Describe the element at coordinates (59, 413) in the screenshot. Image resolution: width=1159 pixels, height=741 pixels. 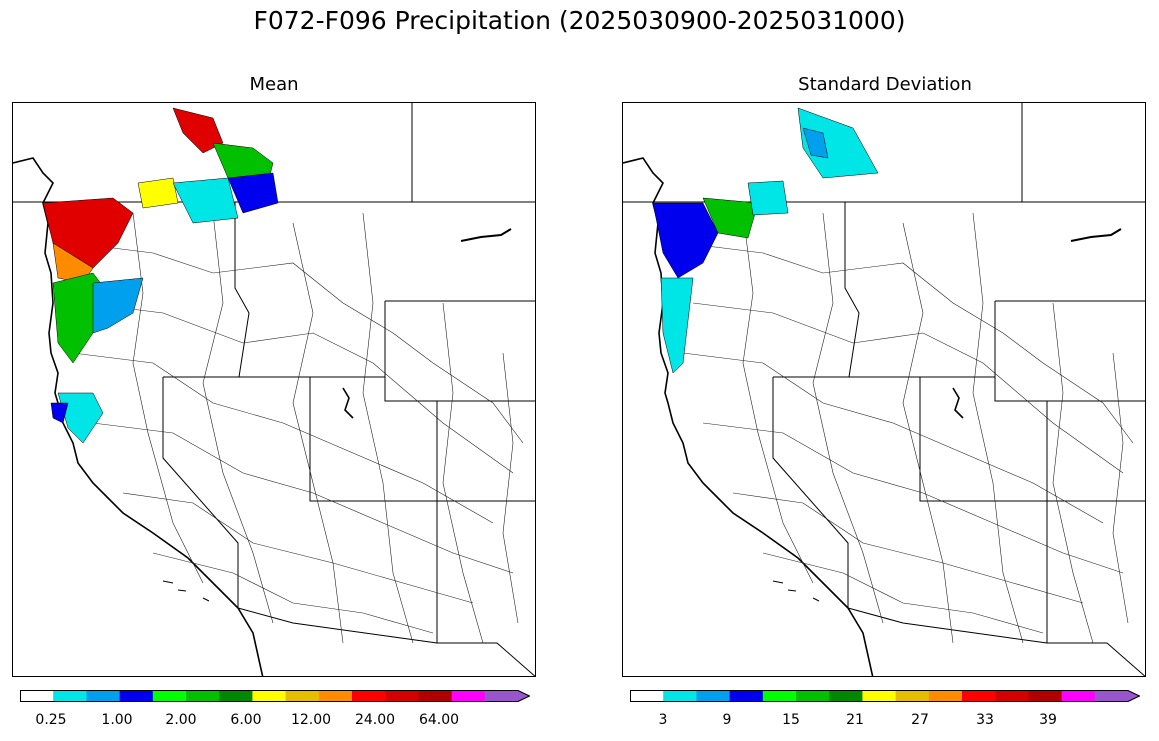
I see `precip-region-blue-south` at that location.